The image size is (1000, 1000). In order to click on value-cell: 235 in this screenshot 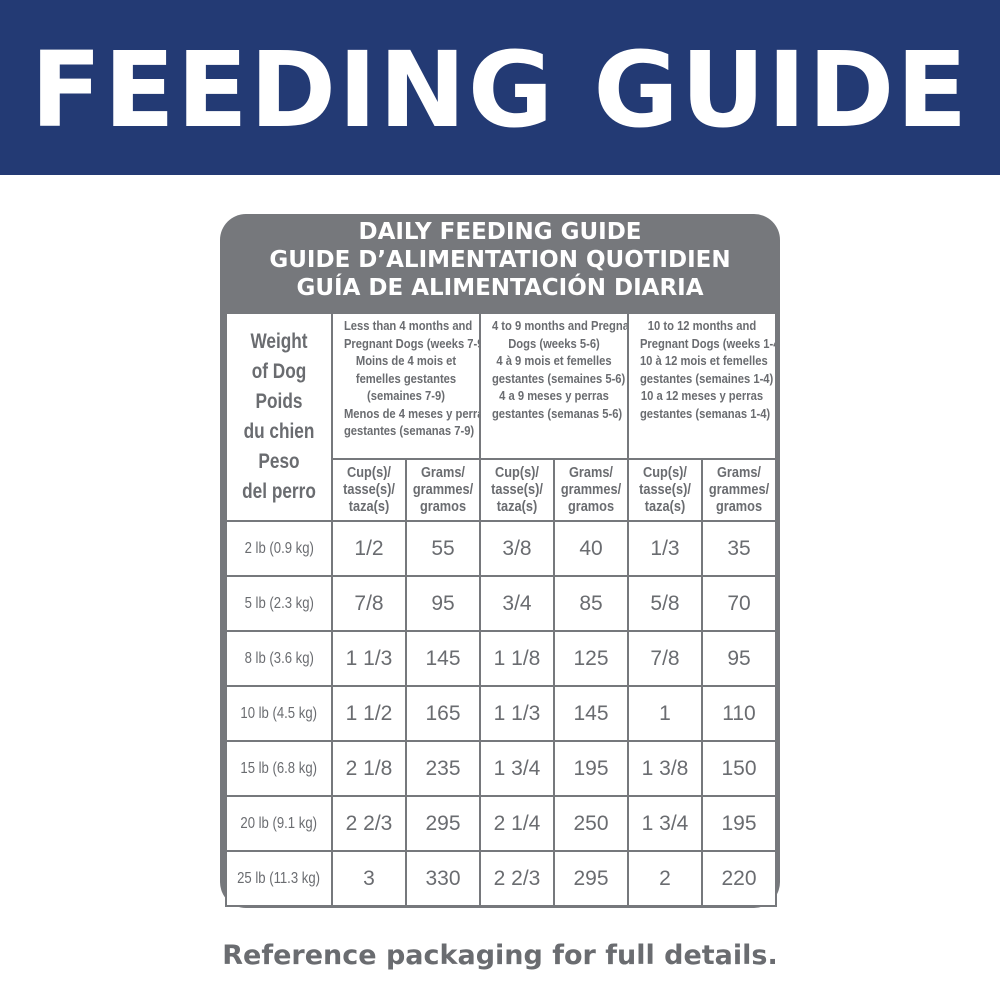, I will do `click(443, 768)`.